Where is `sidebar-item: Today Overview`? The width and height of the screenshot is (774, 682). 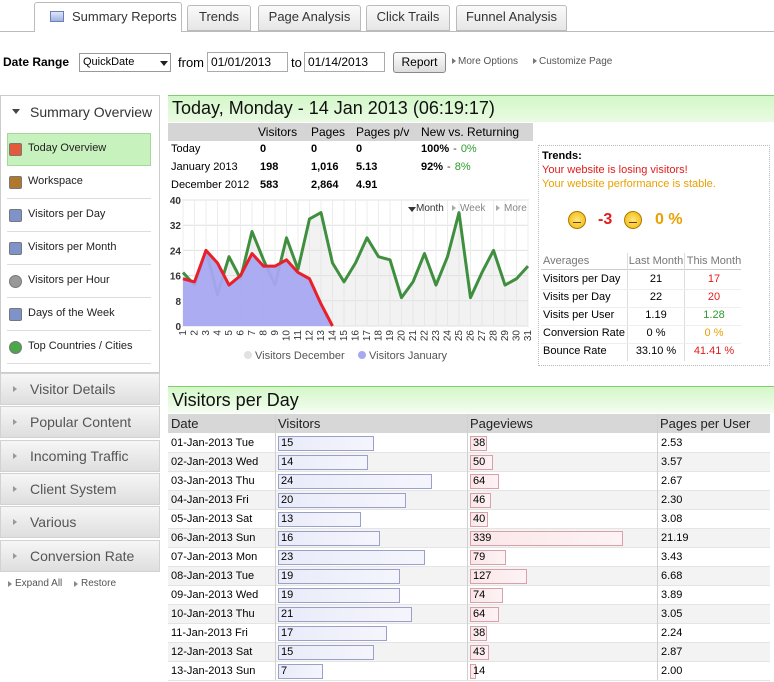 sidebar-item: Today Overview is located at coordinates (67, 148).